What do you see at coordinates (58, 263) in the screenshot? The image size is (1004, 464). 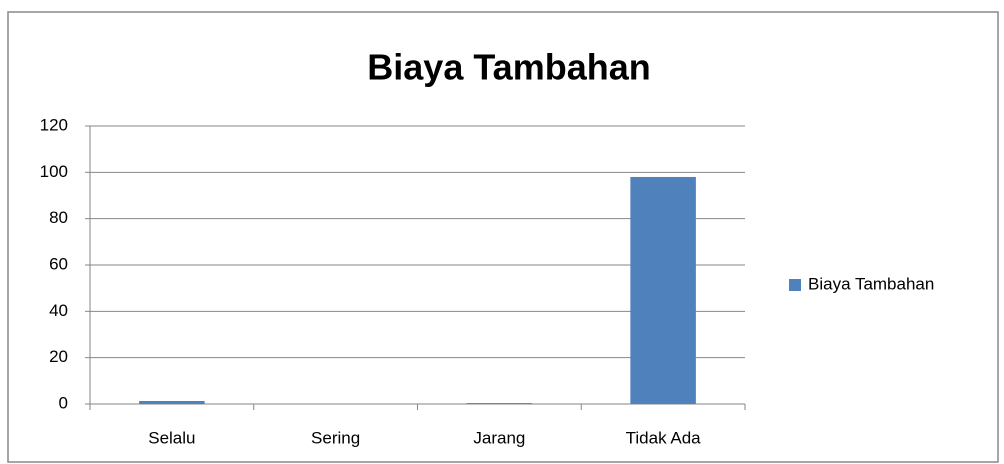 I see `y-tick-label: 60` at bounding box center [58, 263].